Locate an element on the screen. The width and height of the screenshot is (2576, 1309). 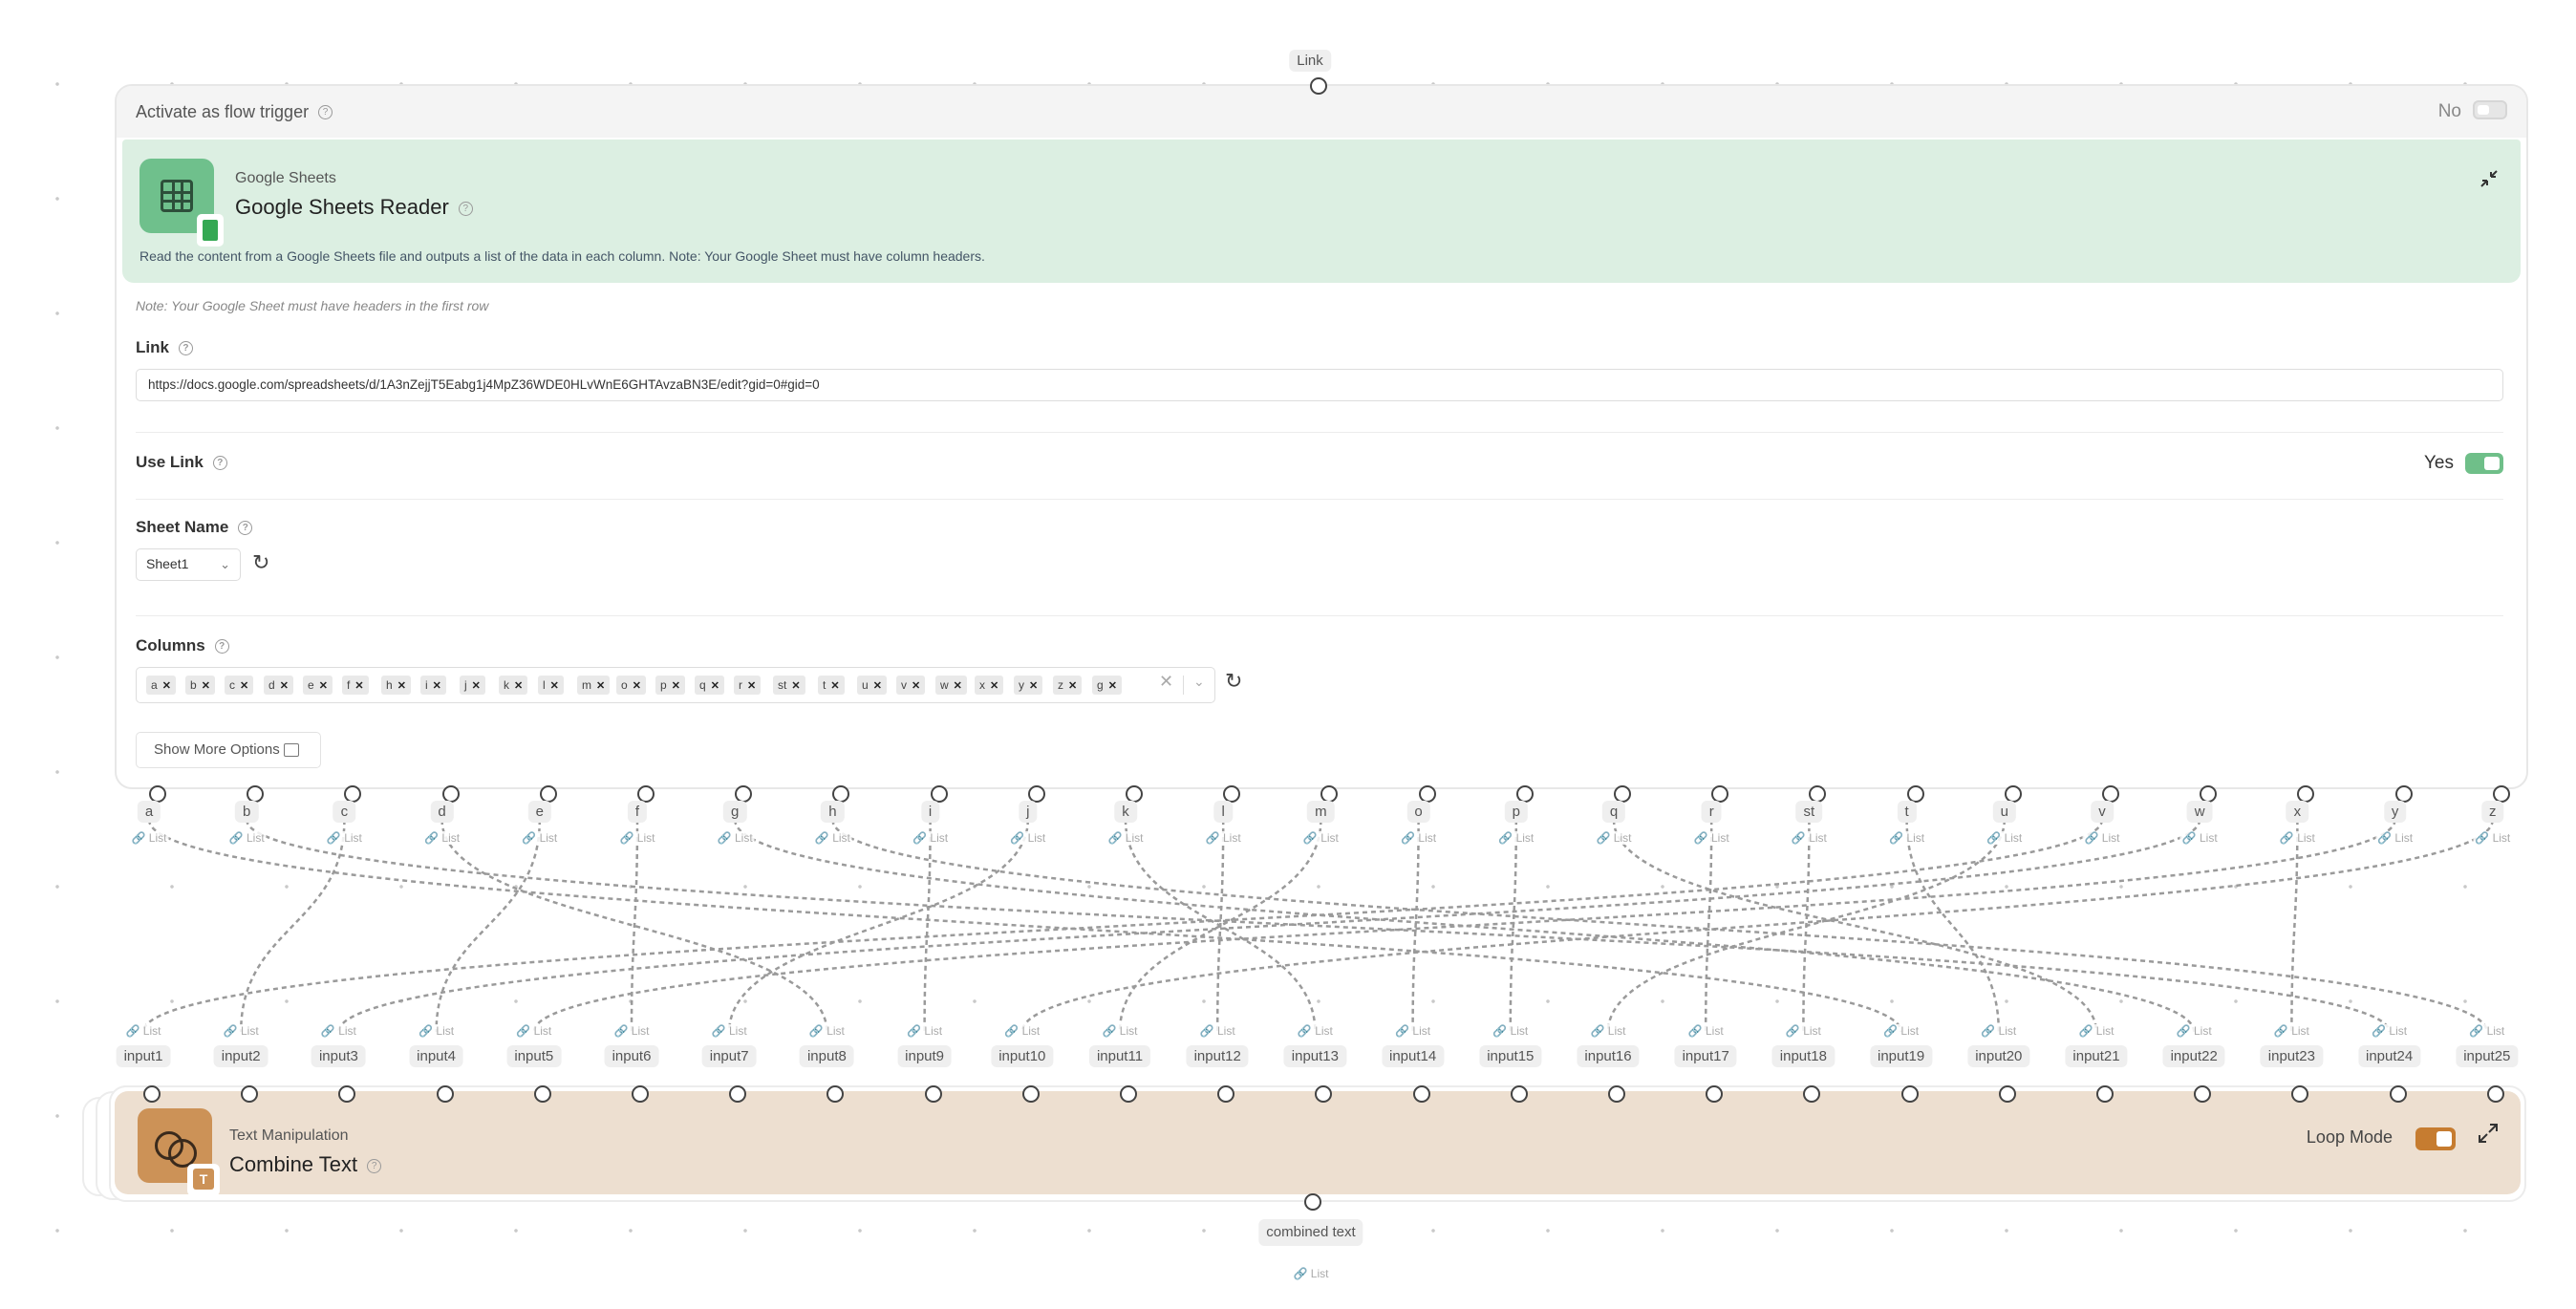
column-chip: m ✕ is located at coordinates (594, 685).